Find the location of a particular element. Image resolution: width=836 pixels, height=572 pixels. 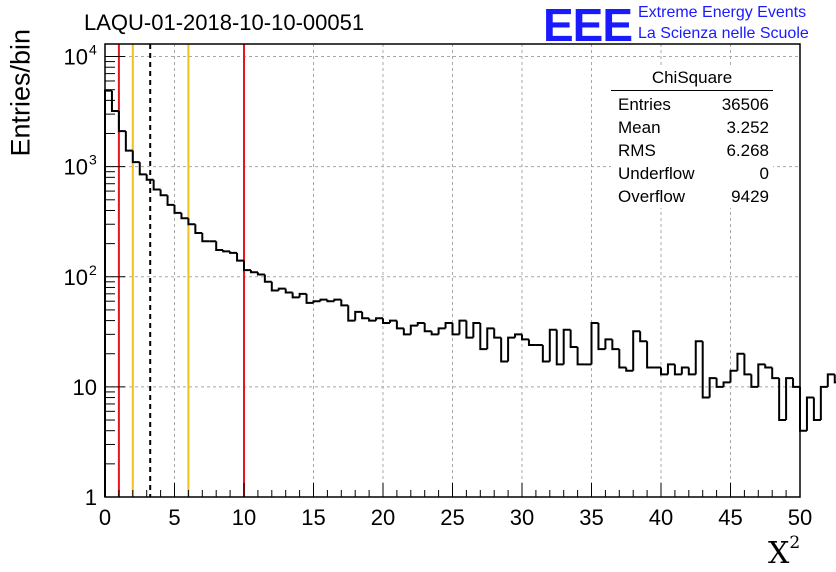

stats-row: Underflow 0 is located at coordinates (692, 173).